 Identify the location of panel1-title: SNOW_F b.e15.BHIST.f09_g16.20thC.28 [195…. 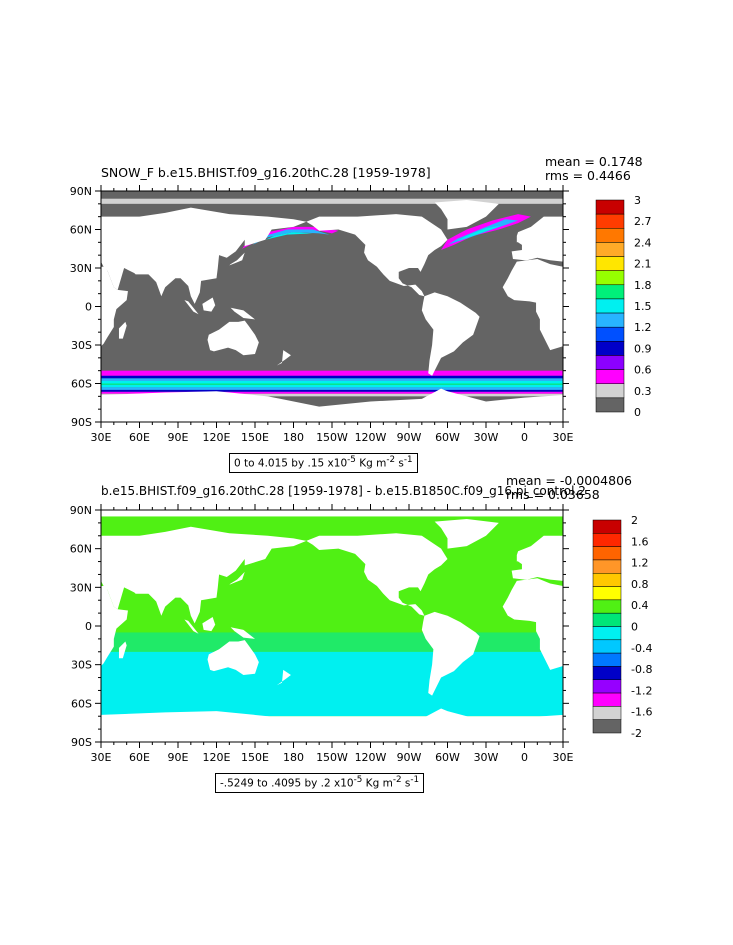
(266, 172).